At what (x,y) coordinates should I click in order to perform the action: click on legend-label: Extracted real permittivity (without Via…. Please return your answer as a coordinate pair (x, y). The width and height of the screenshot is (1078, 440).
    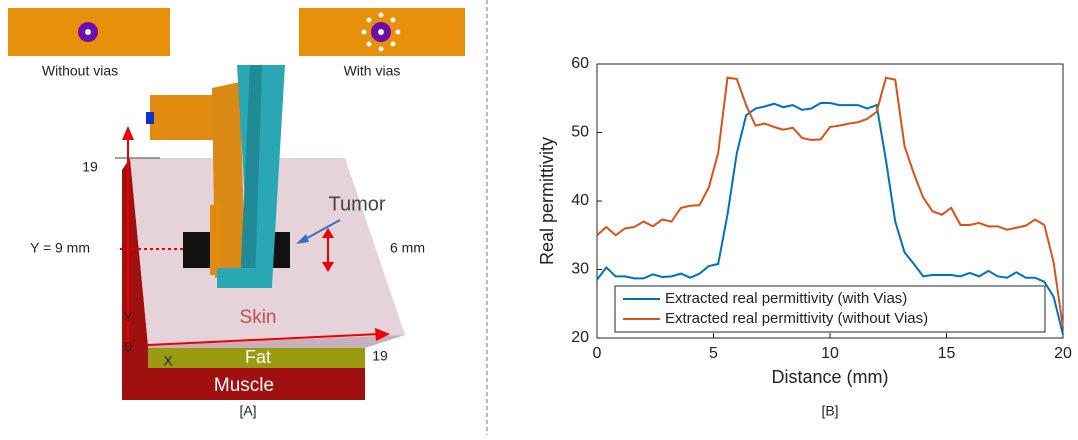
    Looking at the image, I should click on (796, 318).